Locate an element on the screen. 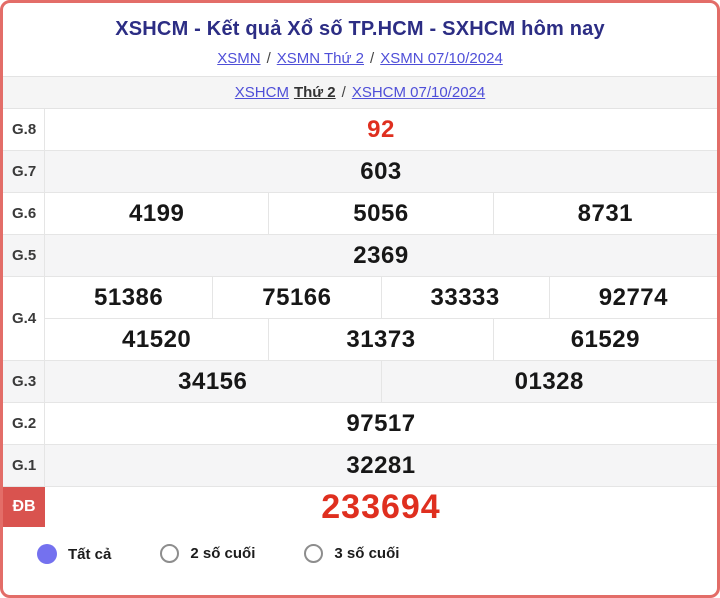 The width and height of the screenshot is (720, 598). prize-row-db: ĐB 233694 is located at coordinates (360, 507).